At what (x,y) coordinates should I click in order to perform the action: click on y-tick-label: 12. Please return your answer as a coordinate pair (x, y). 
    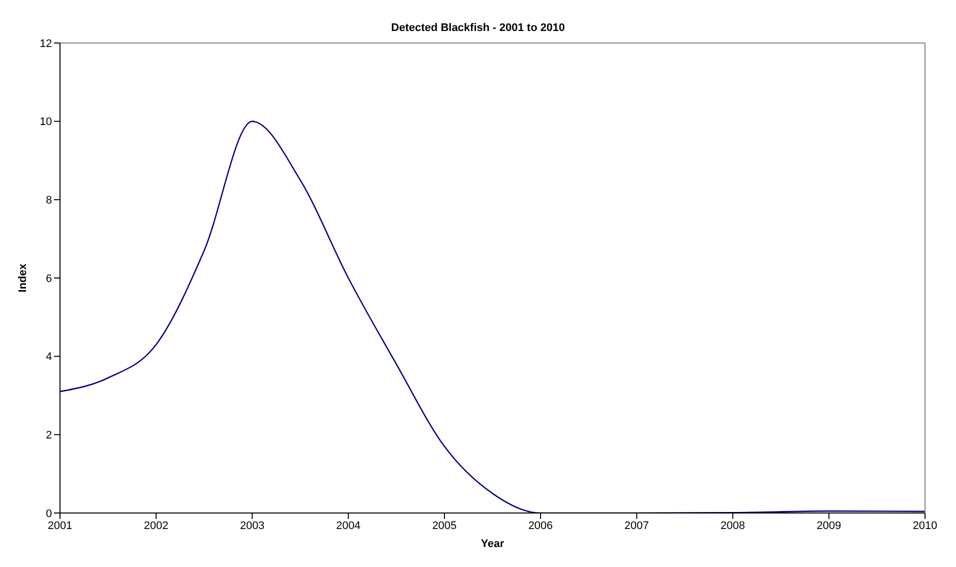
    Looking at the image, I should click on (46, 44).